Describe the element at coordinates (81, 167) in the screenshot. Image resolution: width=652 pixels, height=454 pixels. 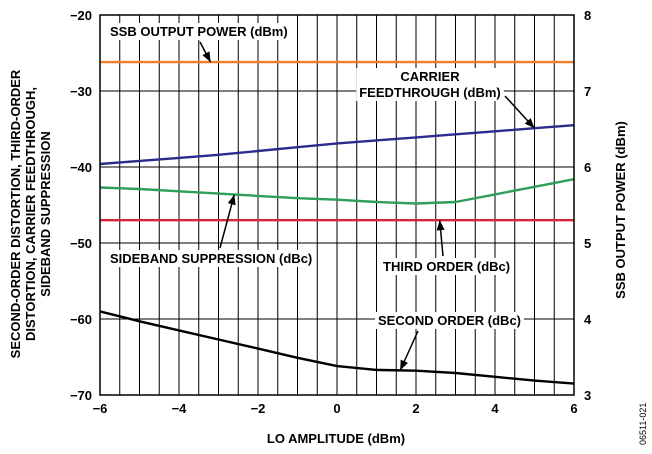
I see `y-tick-label-left: −40` at that location.